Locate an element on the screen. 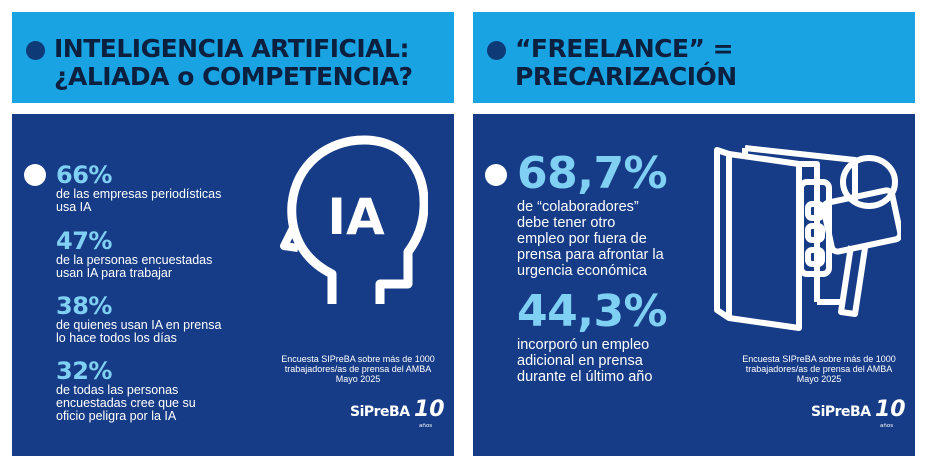 The width and height of the screenshot is (931, 470). left-stat-1: 66% de las empresas periodísticas usa IA is located at coordinates (171, 188).